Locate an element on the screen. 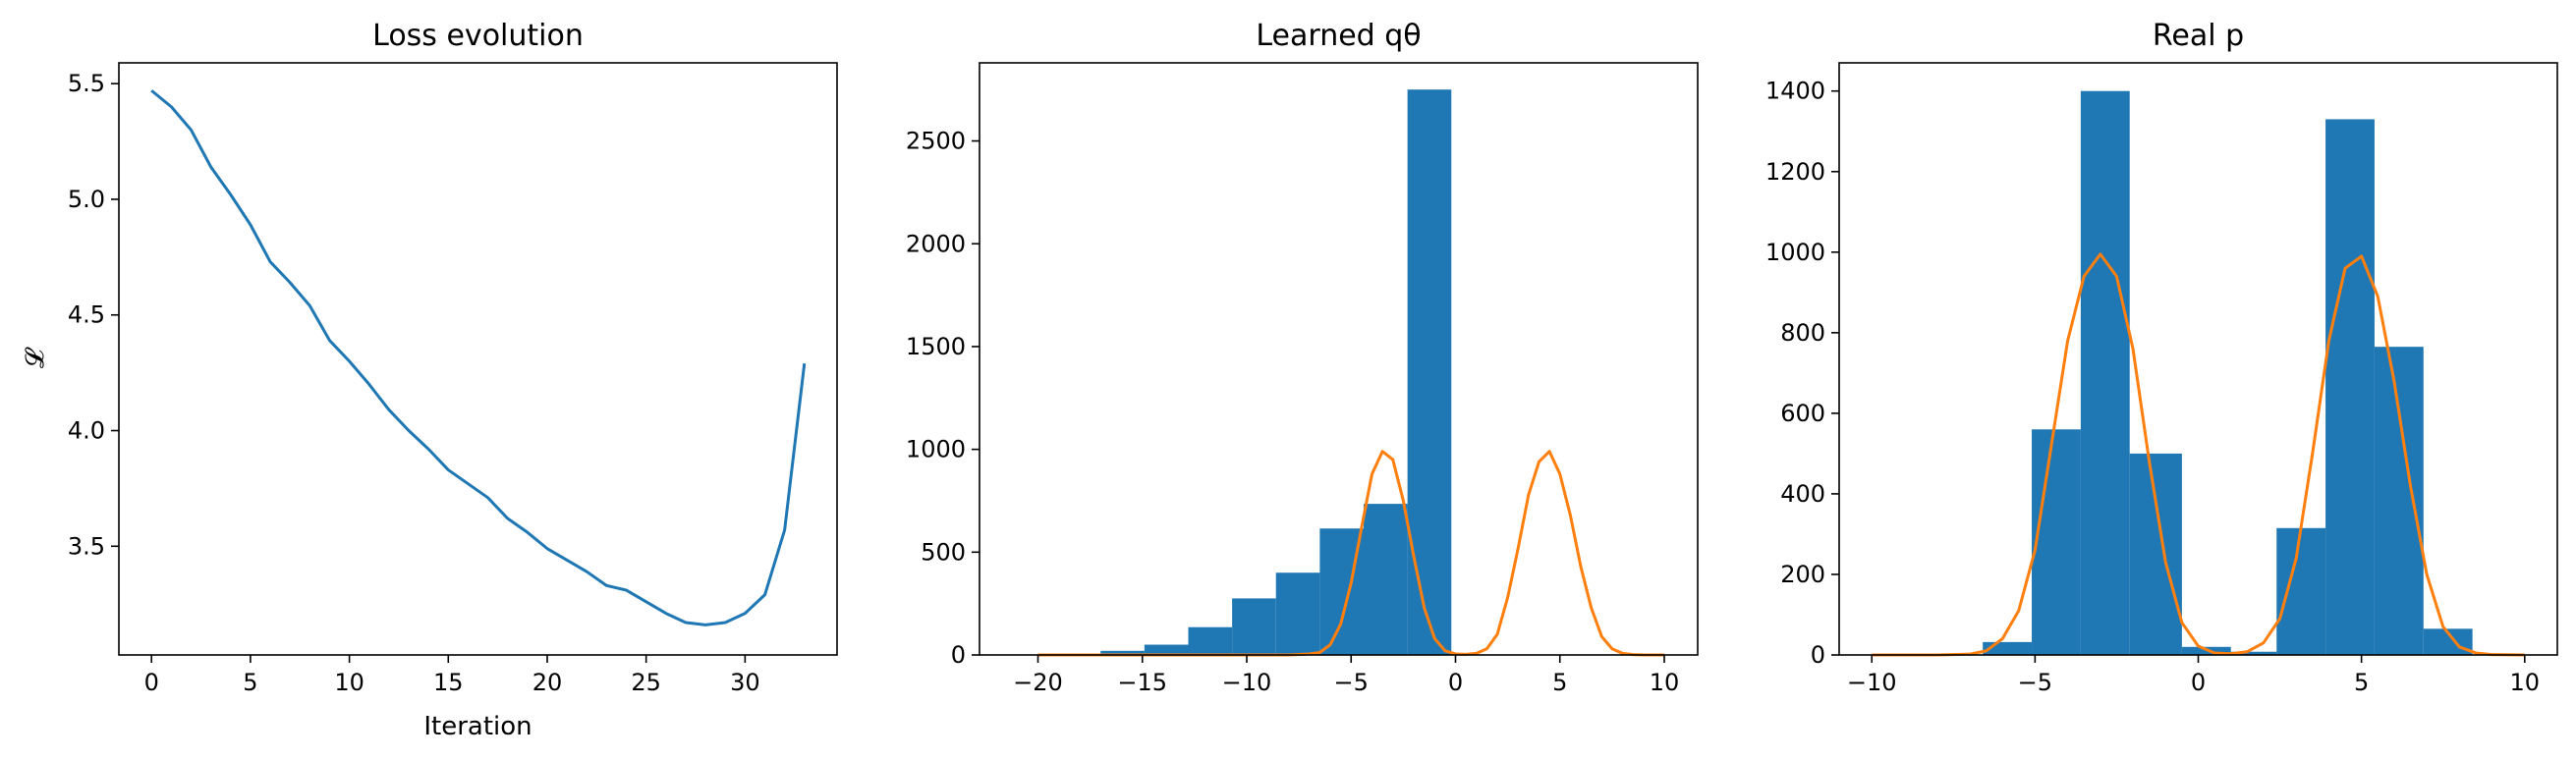 The width and height of the screenshot is (2576, 761). y-tick-label: 600 is located at coordinates (1802, 413).